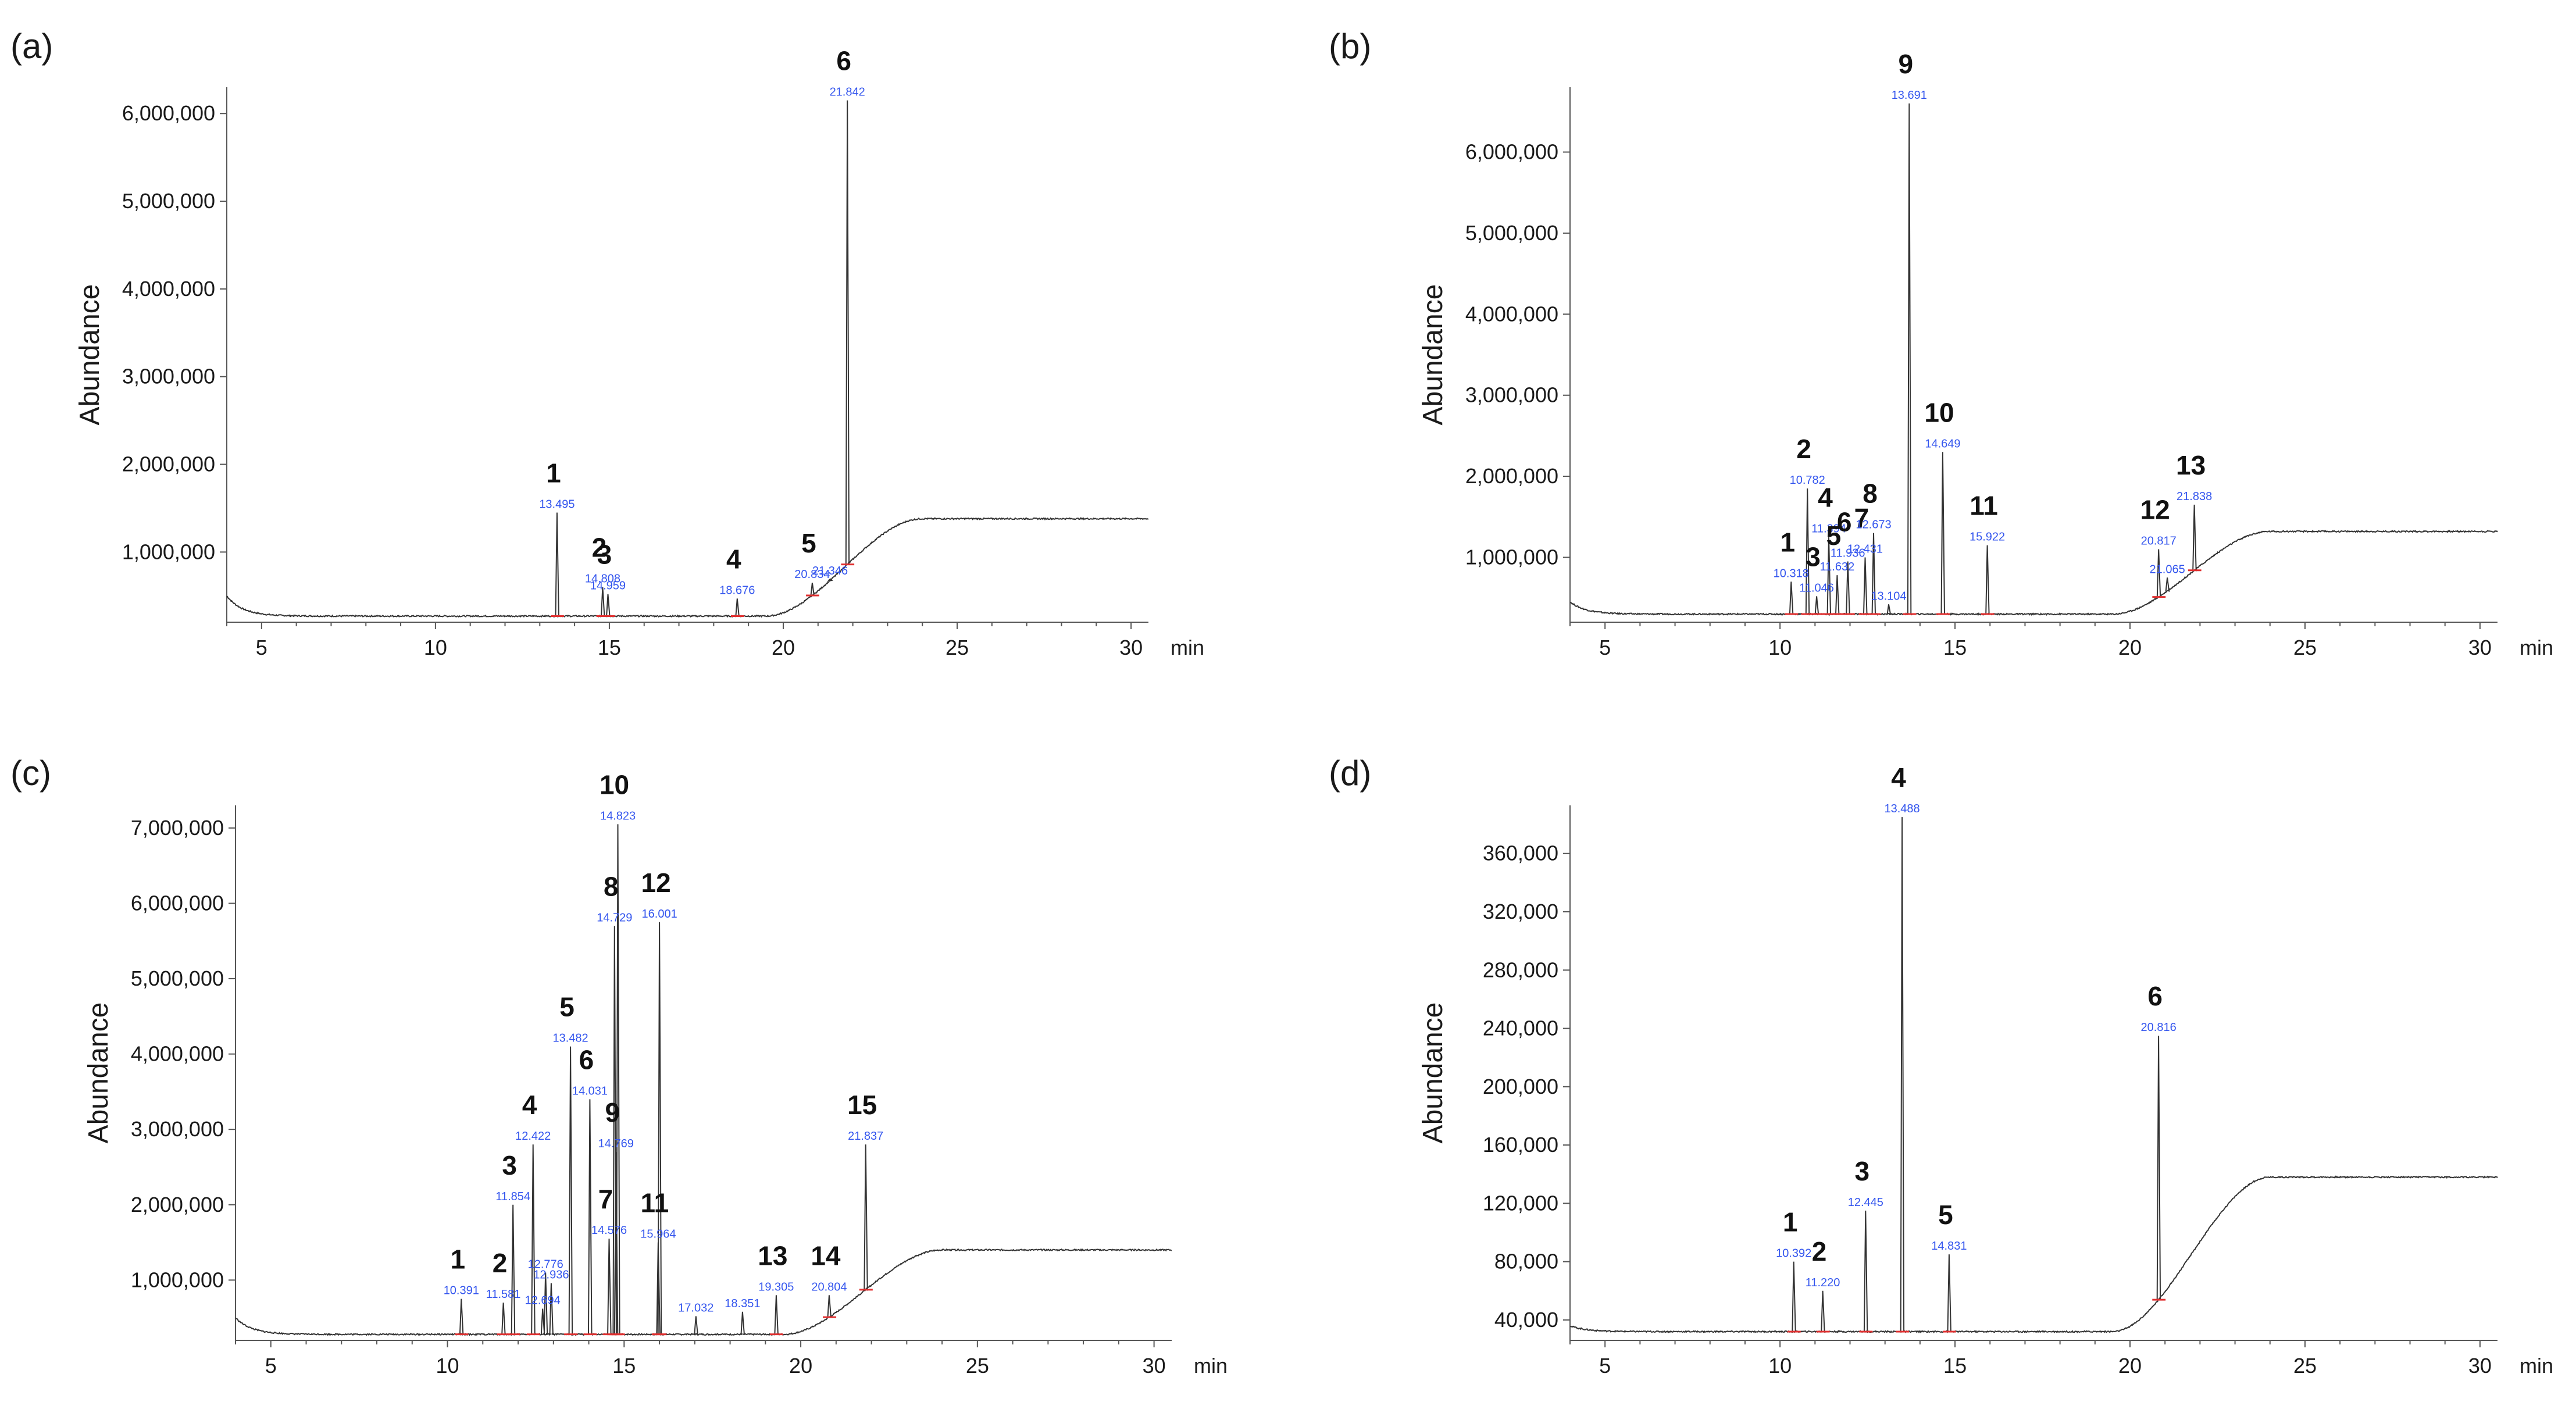 The width and height of the screenshot is (2576, 1402). Describe the element at coordinates (178, 1129) in the screenshot. I see `y-tick-label: 3,000,000` at that location.